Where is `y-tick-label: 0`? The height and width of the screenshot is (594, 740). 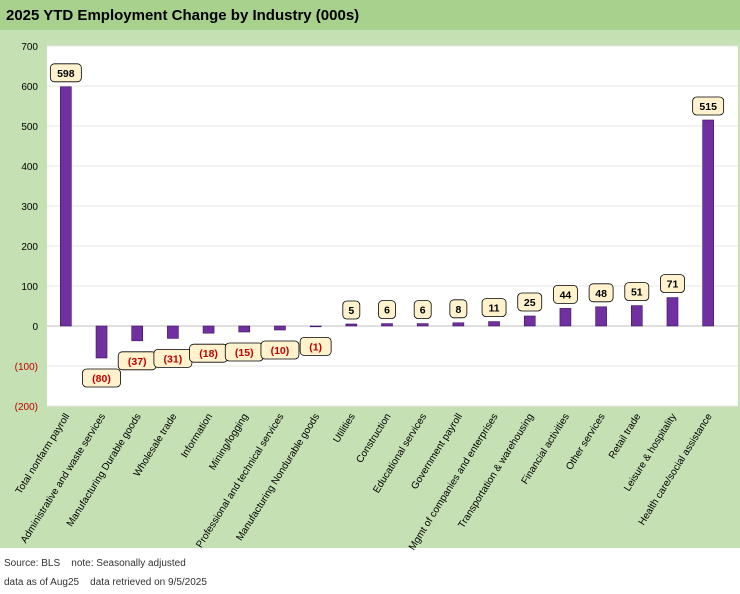 y-tick-label: 0 is located at coordinates (35, 327).